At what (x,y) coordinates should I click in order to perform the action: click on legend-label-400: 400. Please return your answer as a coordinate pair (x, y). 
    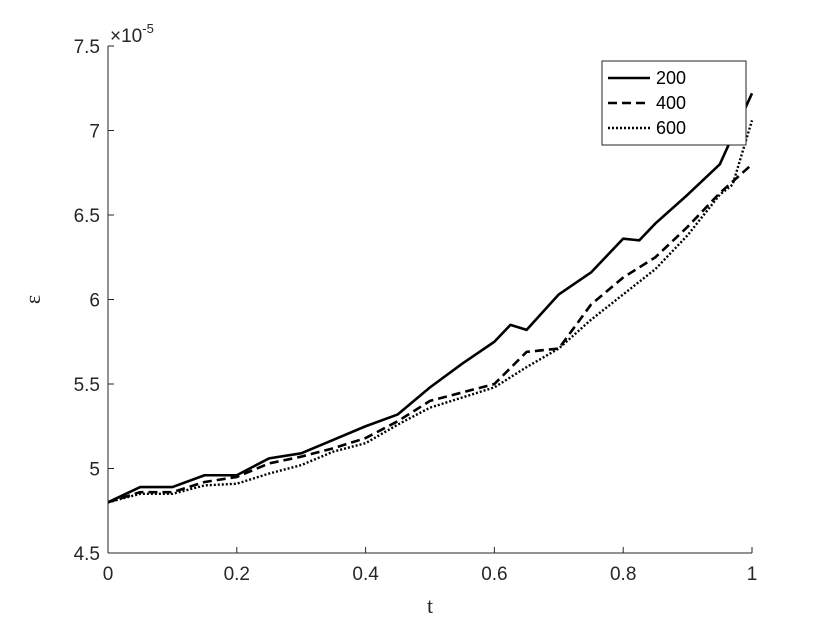
    Looking at the image, I should click on (671, 103).